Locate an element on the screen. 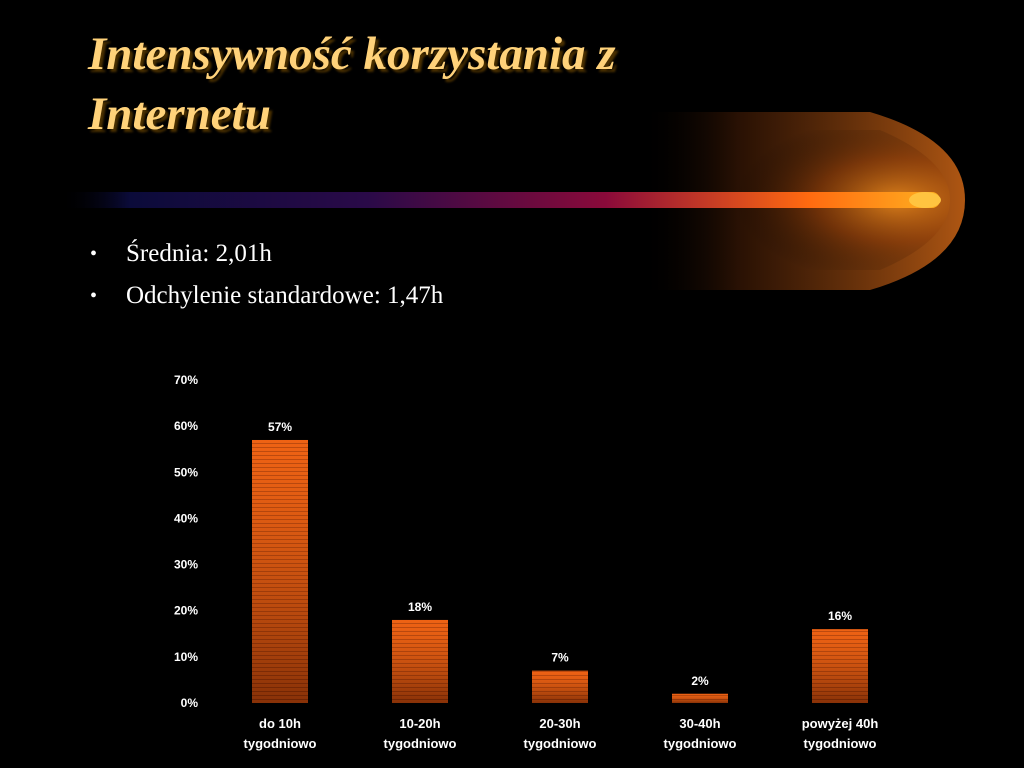  y-tick-label: 10% is located at coordinates (186, 657).